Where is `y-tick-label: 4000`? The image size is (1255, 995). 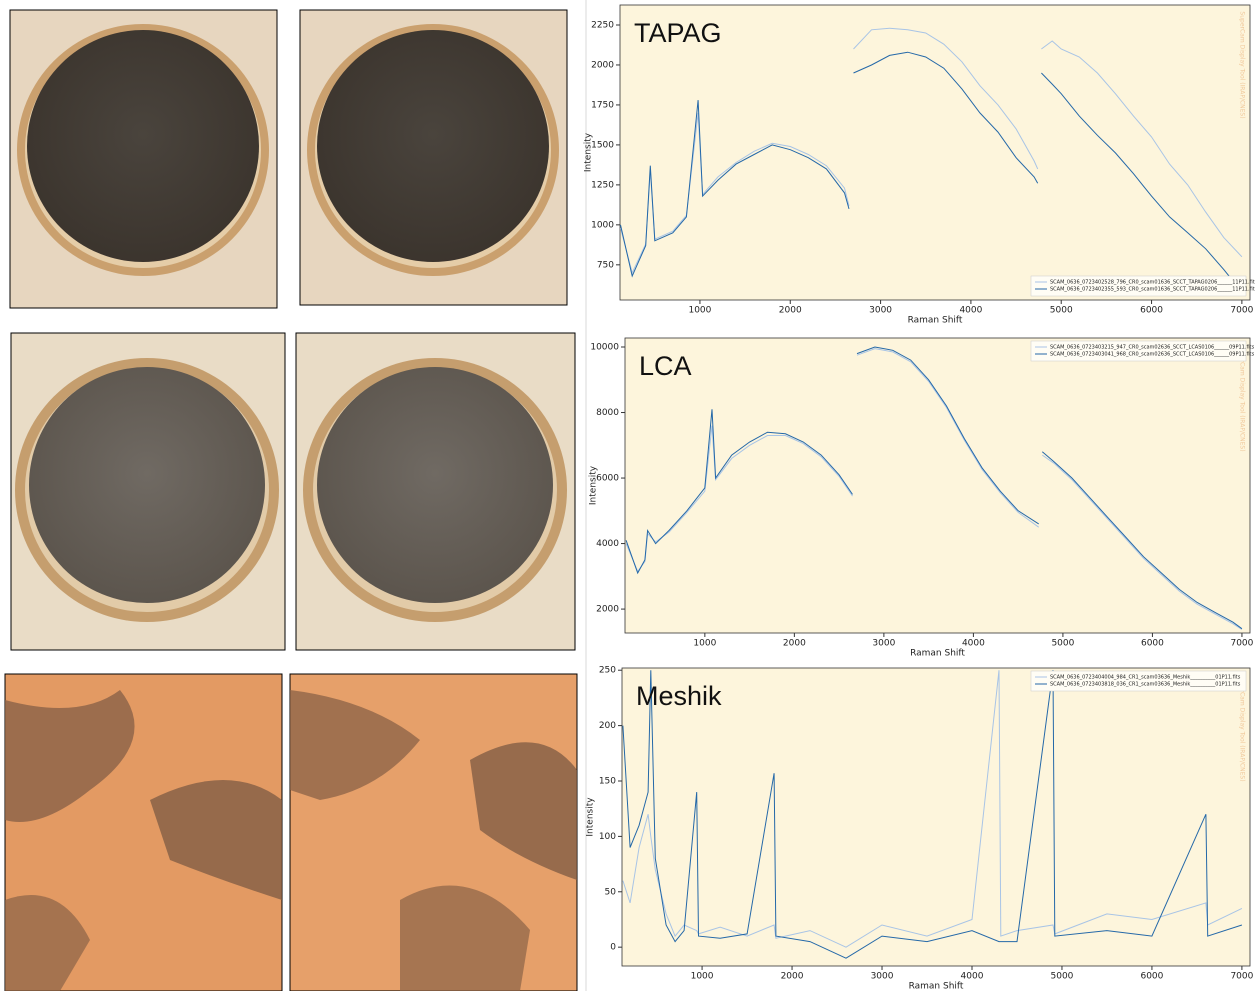
y-tick-label: 4000 is located at coordinates (607, 544).